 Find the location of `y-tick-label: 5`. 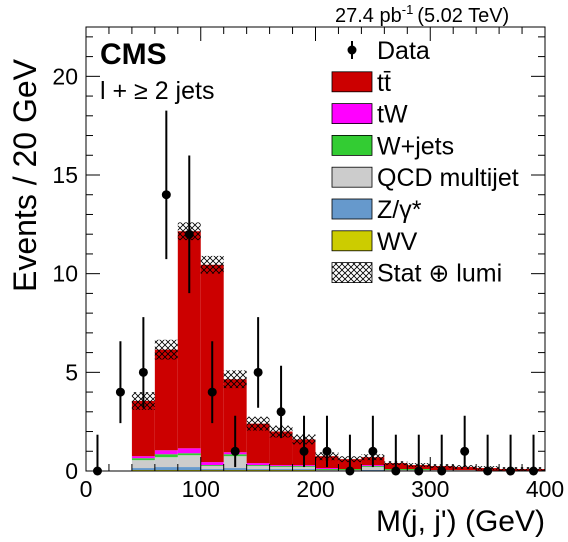

y-tick-label: 5 is located at coordinates (71, 372).